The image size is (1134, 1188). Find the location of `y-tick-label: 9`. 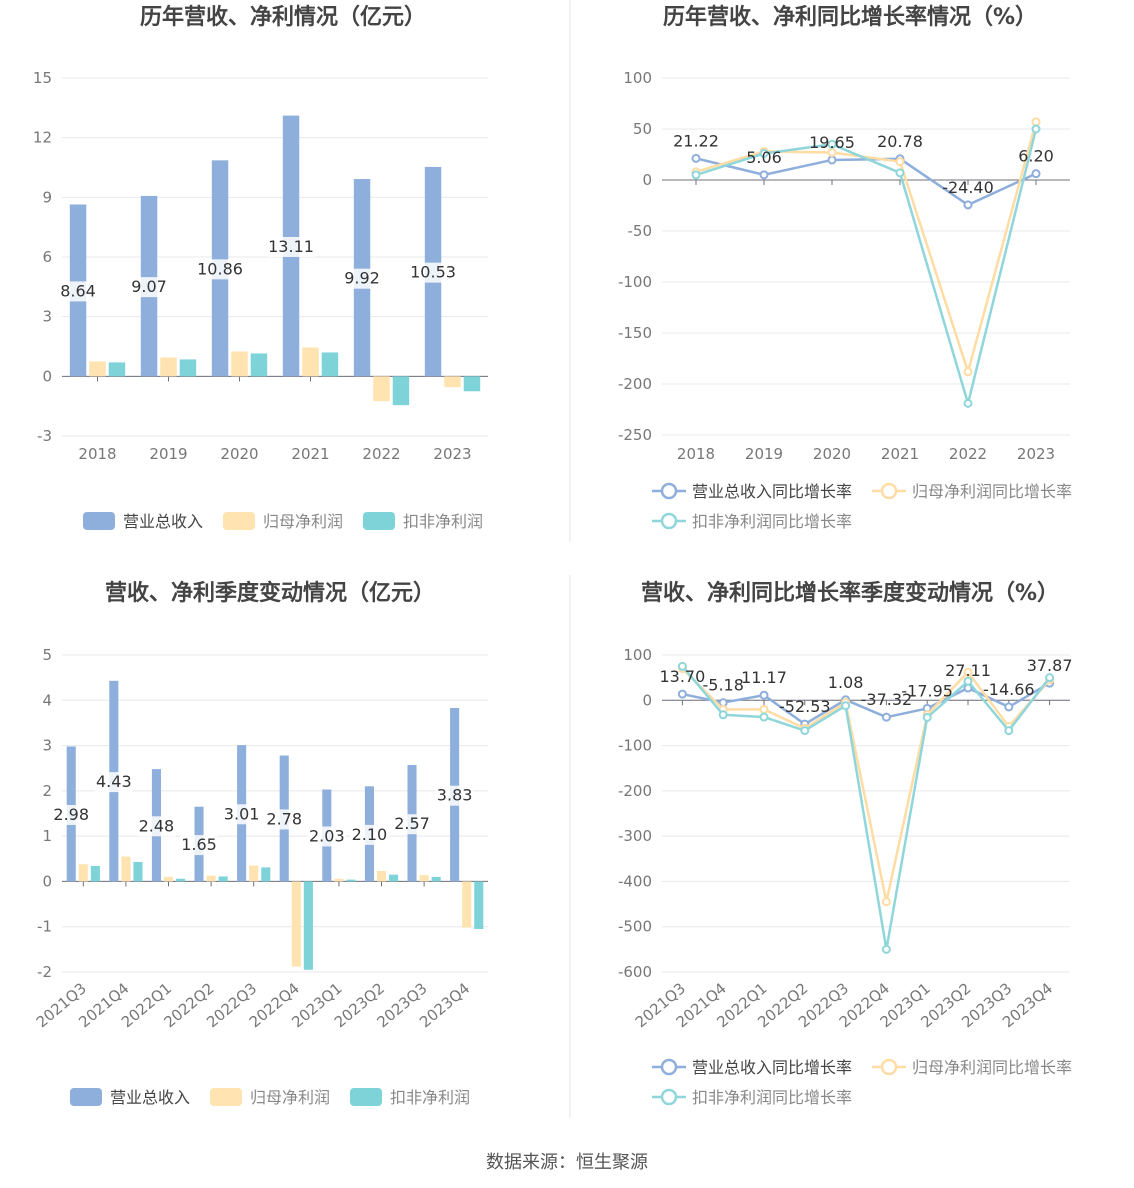

y-tick-label: 9 is located at coordinates (47, 197).